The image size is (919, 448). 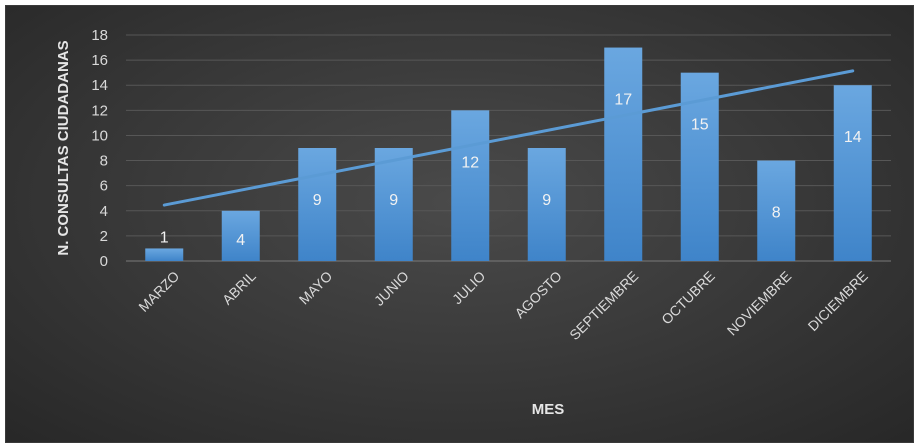 I want to click on x-tick-label: MAYO, so click(x=316, y=288).